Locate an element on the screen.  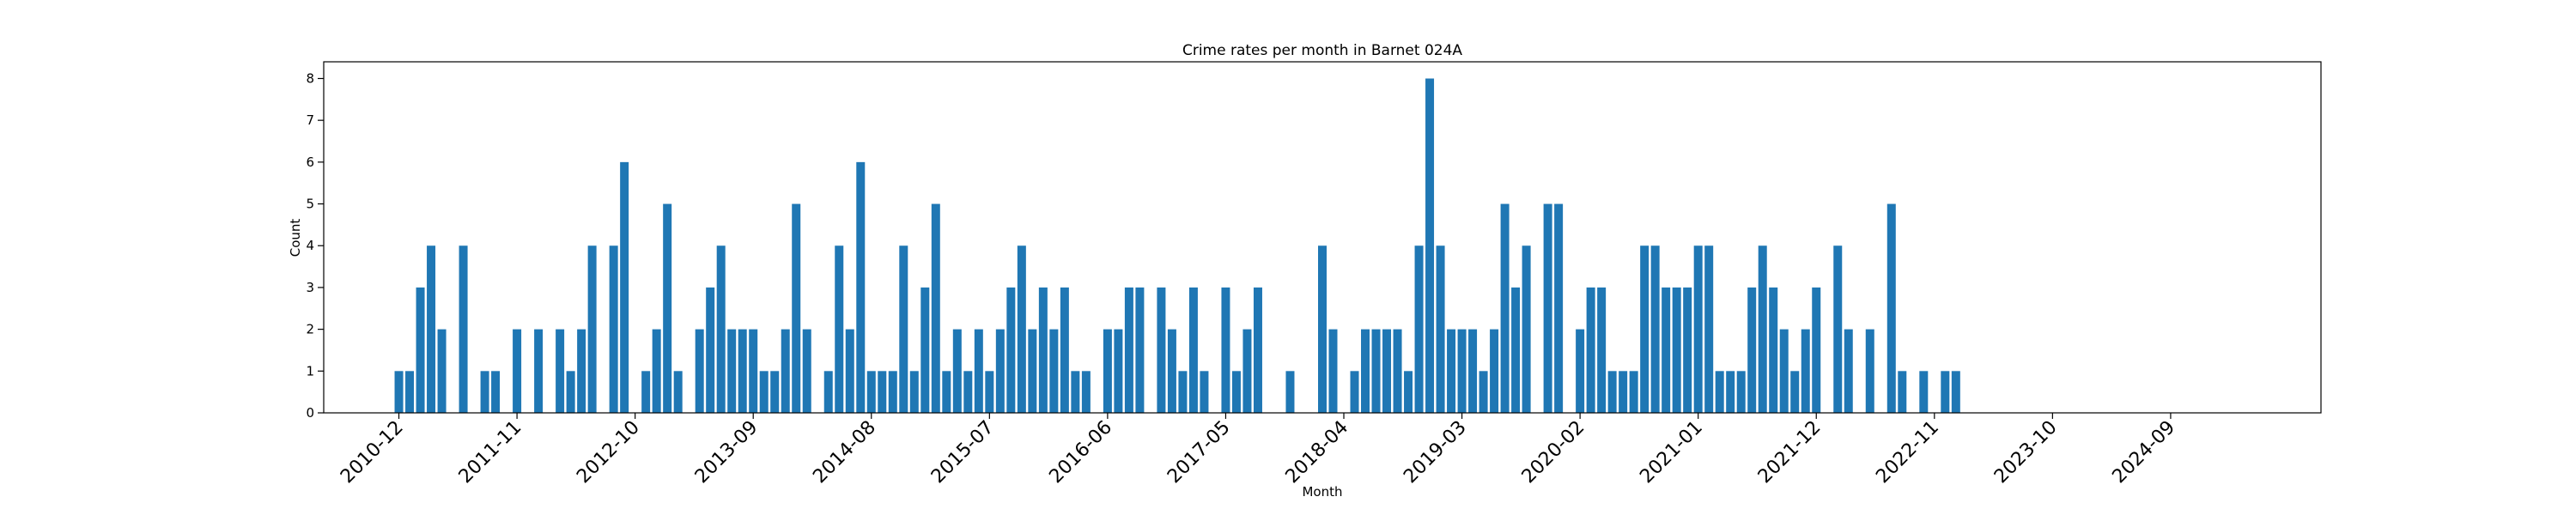
y-tick-label: 4 is located at coordinates (310, 245).